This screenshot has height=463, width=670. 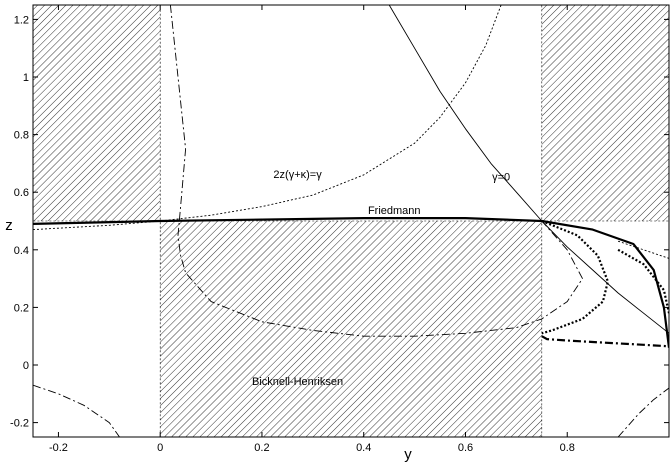 I want to click on y-tick-label: 1, so click(x=26, y=78).